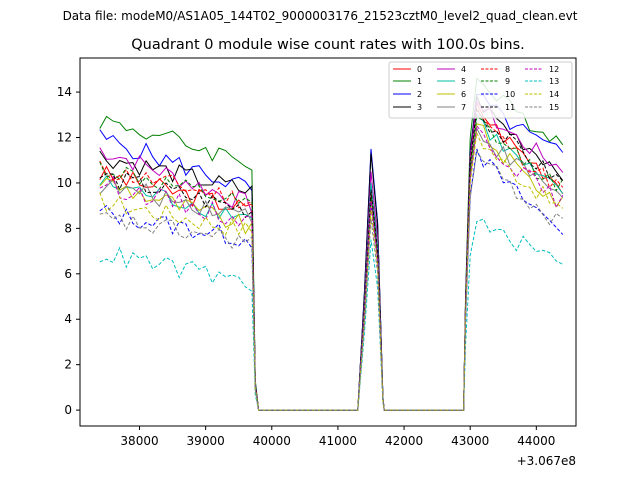  I want to click on y-tick-label: 10, so click(64, 183).